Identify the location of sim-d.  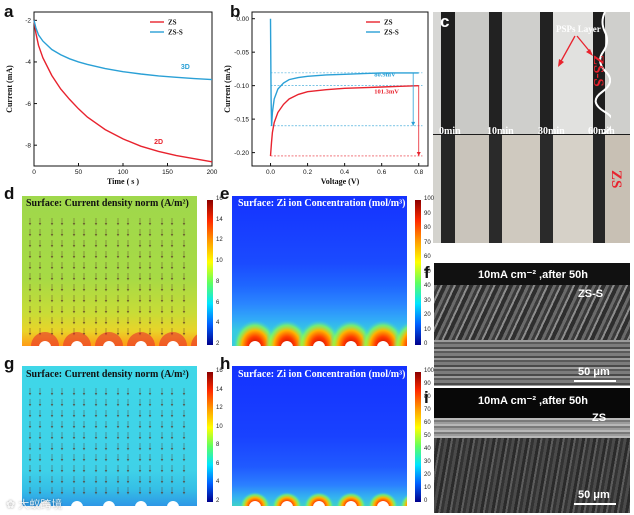
(109, 271).